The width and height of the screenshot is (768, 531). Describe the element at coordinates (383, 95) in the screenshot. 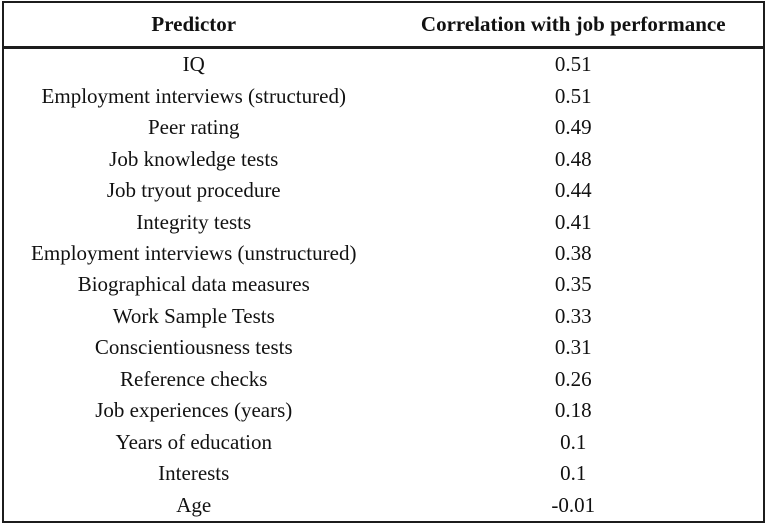

I see `table-row: Employment interviews (structured) 0.51` at that location.